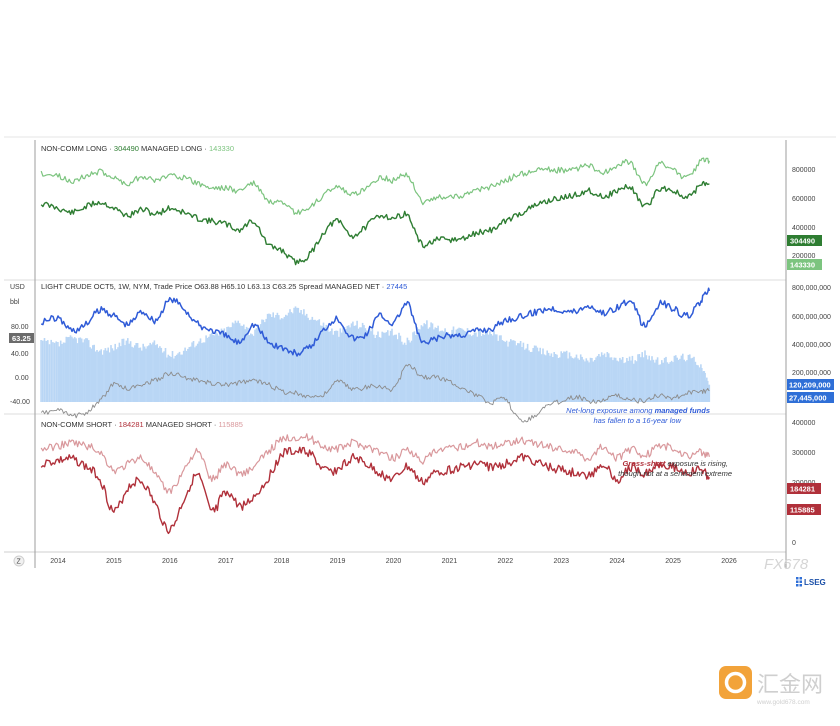  Describe the element at coordinates (375, 322) in the screenshot. I see `series-line-managed-net` at that location.